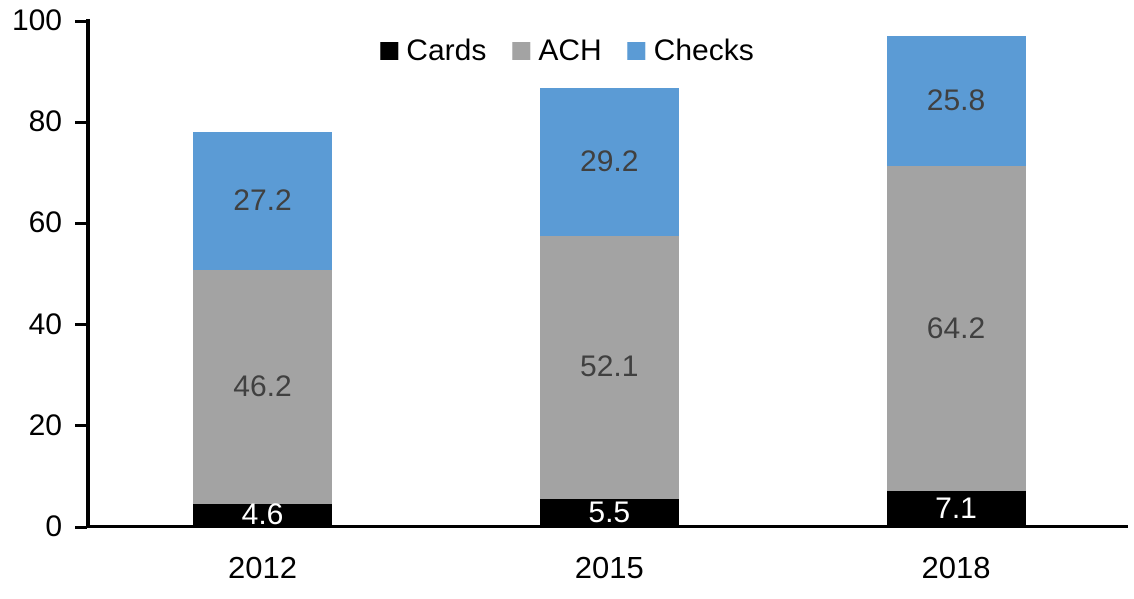  I want to click on bar-segment-checks-2012: 27.2, so click(262, 201).